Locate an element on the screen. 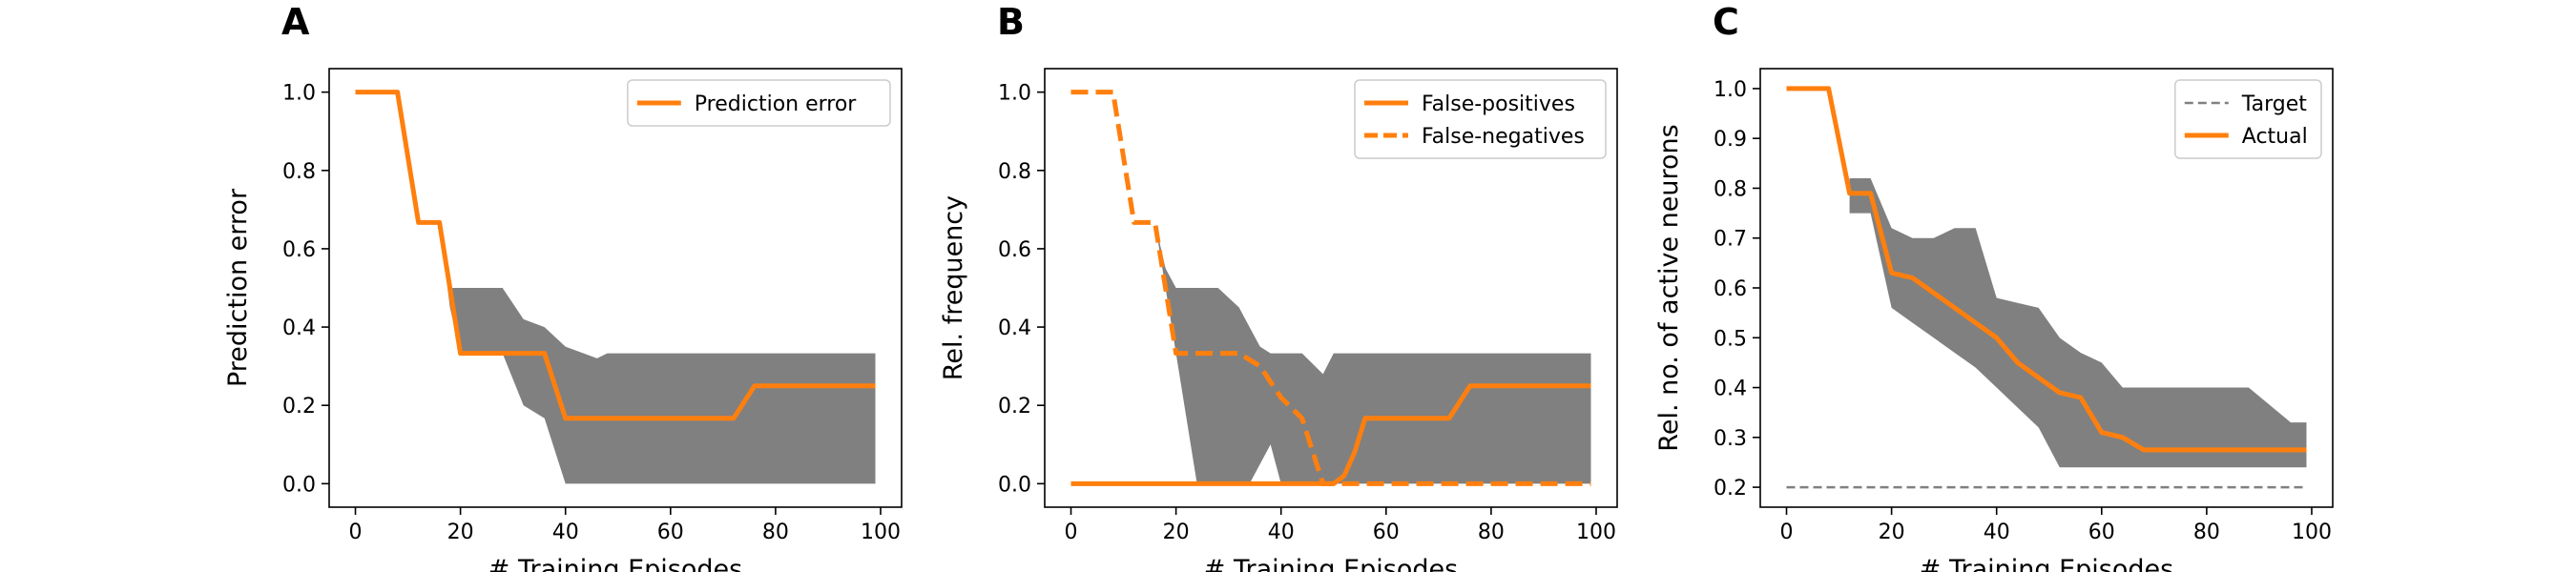 This screenshot has height=572, width=2576. y-tick-label: 0.7 is located at coordinates (1730, 240).